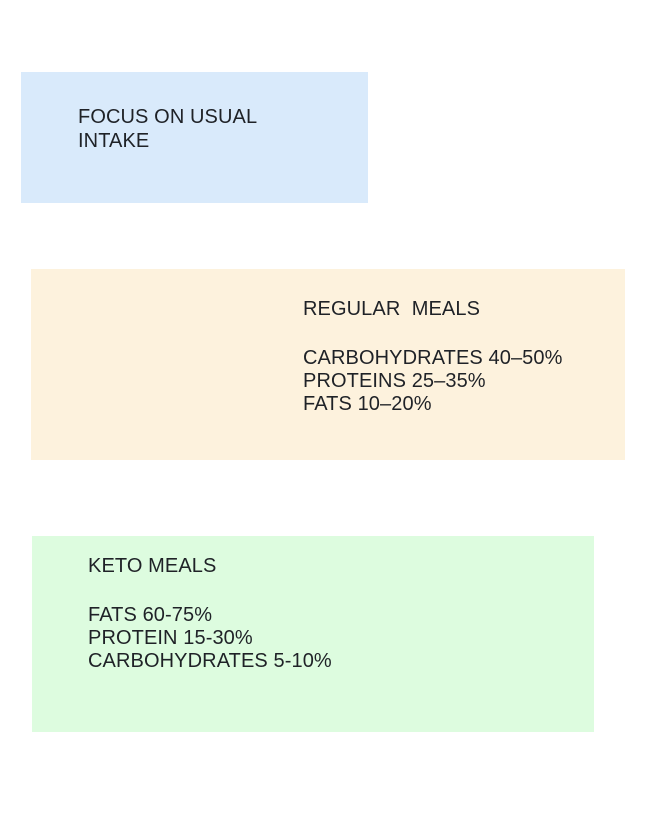 The height and width of the screenshot is (825, 658). Describe the element at coordinates (150, 615) in the screenshot. I see `keto-meals-fats-line: FATS 60-75%` at that location.